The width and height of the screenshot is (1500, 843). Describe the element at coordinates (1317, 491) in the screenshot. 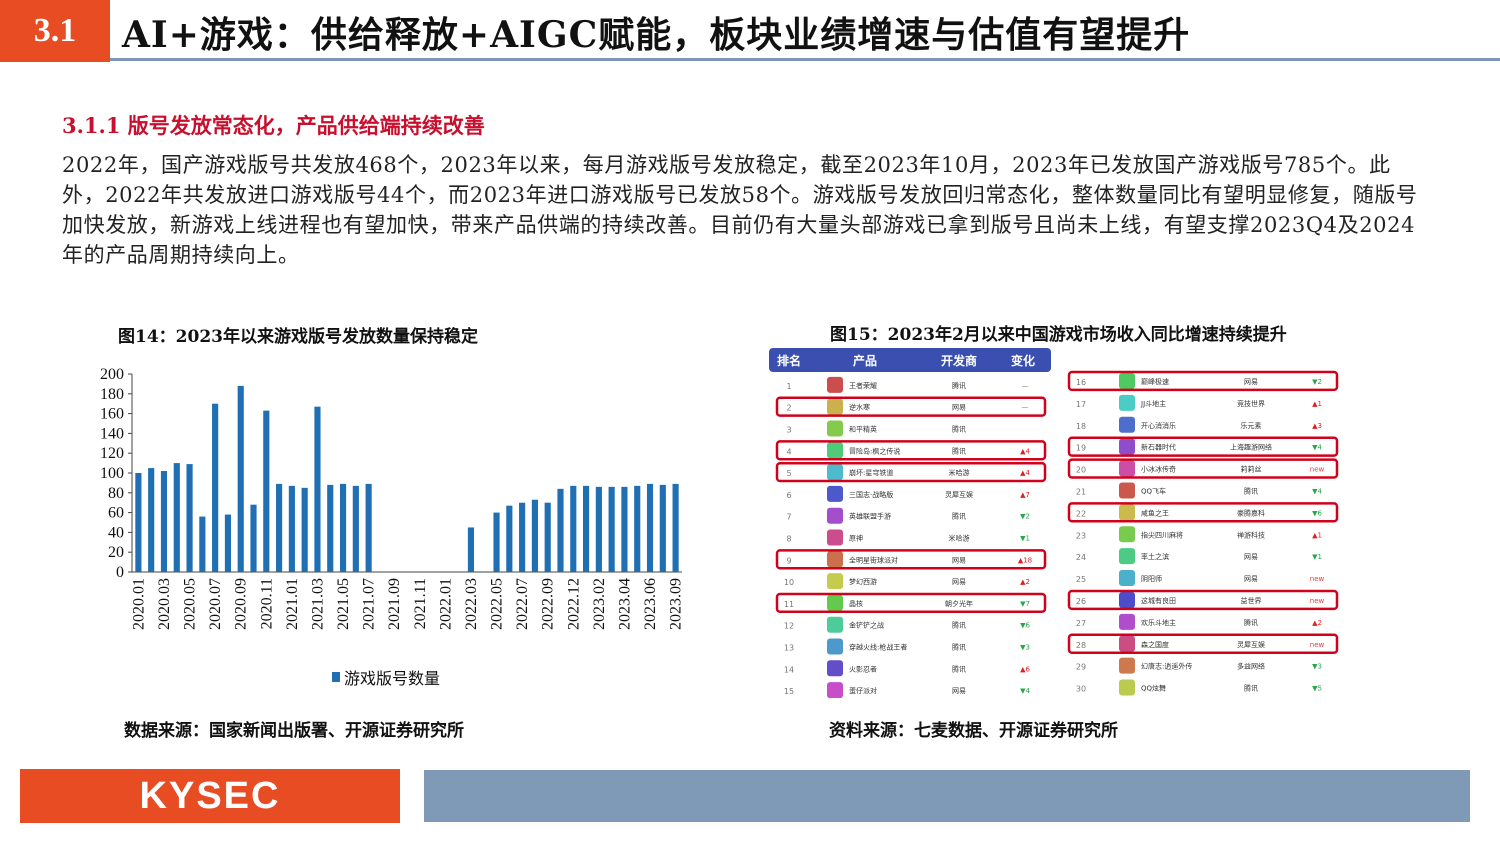

I see `rank-change: ▼4` at that location.